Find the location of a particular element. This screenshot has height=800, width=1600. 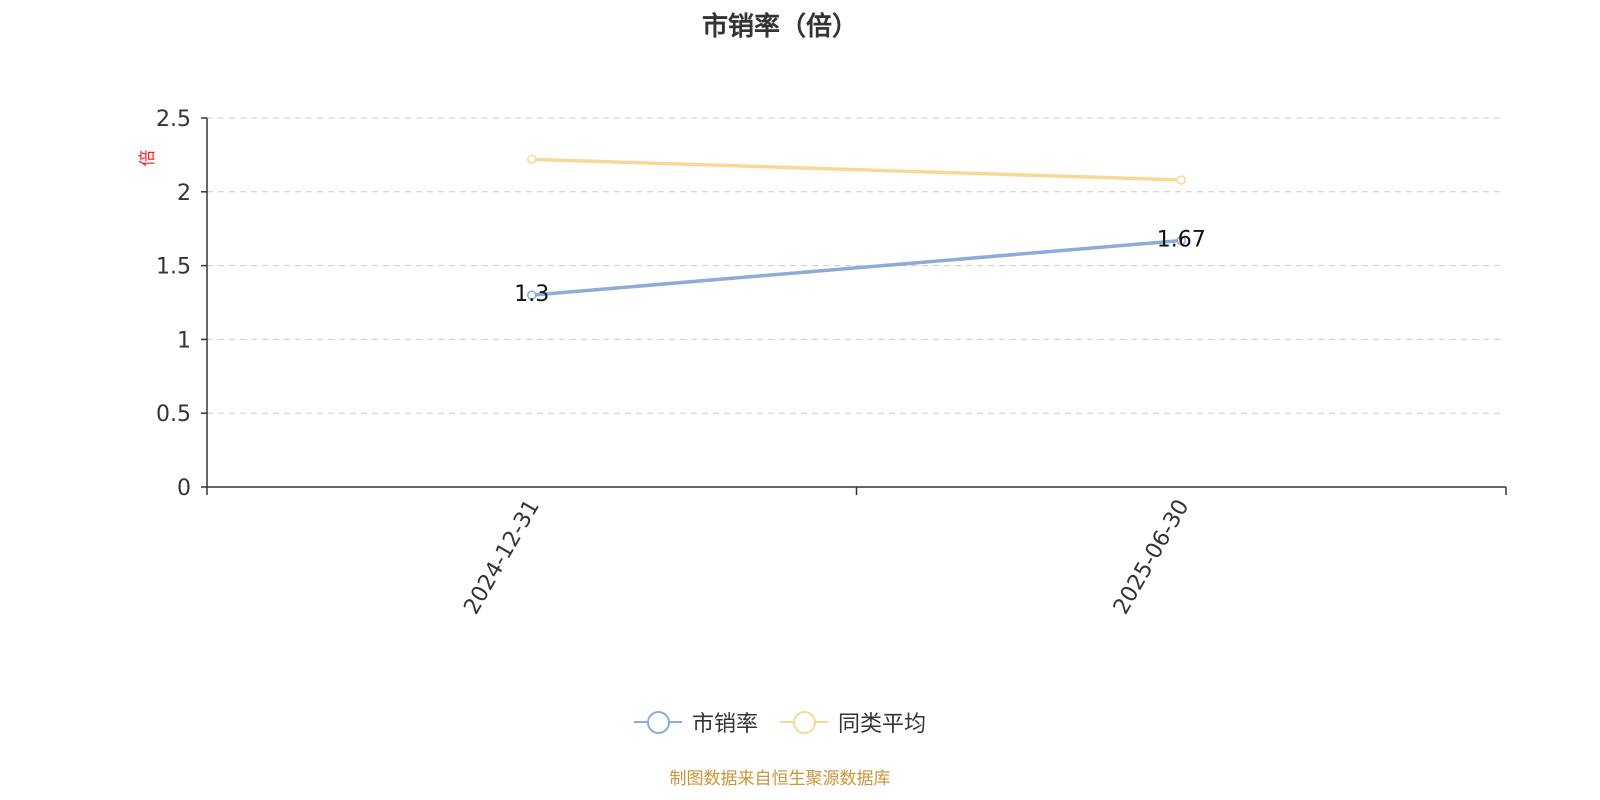

y-tick-label-0: 0 is located at coordinates (184, 488).